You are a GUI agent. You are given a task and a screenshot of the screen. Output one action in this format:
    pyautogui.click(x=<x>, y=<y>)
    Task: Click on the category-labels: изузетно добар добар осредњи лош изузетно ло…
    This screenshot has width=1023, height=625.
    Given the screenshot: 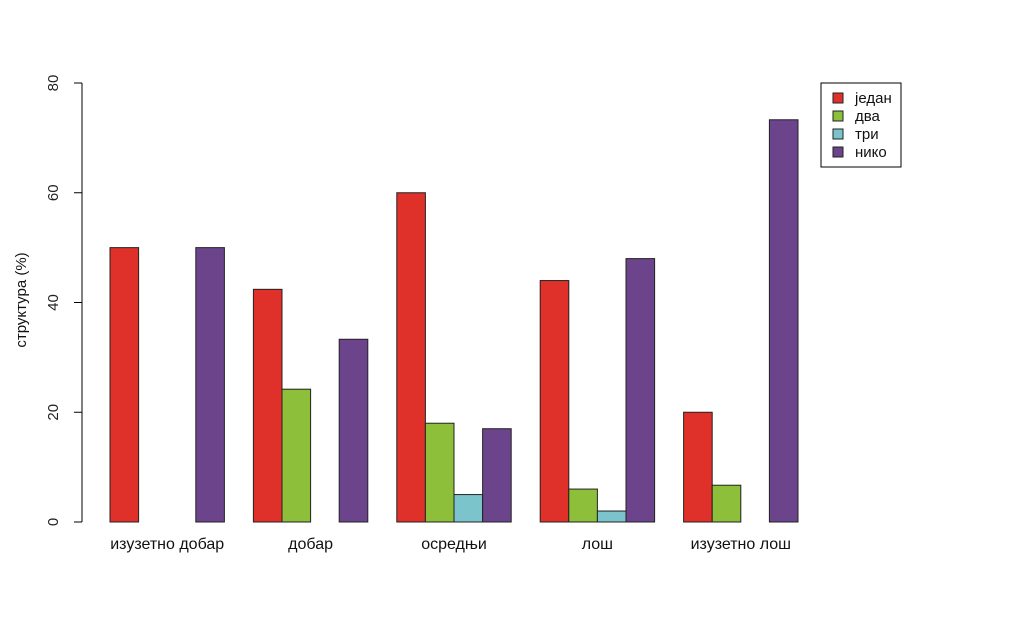 What is the action you would take?
    pyautogui.click(x=450, y=544)
    